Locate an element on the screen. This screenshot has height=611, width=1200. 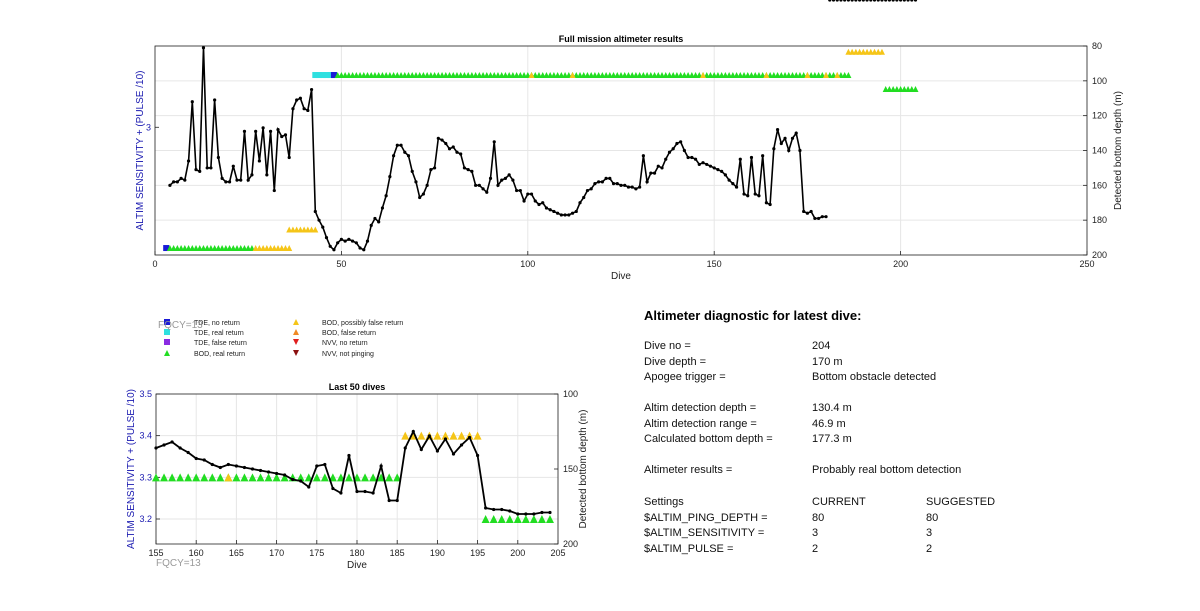
settings-header: CURRENT is located at coordinates (839, 502).